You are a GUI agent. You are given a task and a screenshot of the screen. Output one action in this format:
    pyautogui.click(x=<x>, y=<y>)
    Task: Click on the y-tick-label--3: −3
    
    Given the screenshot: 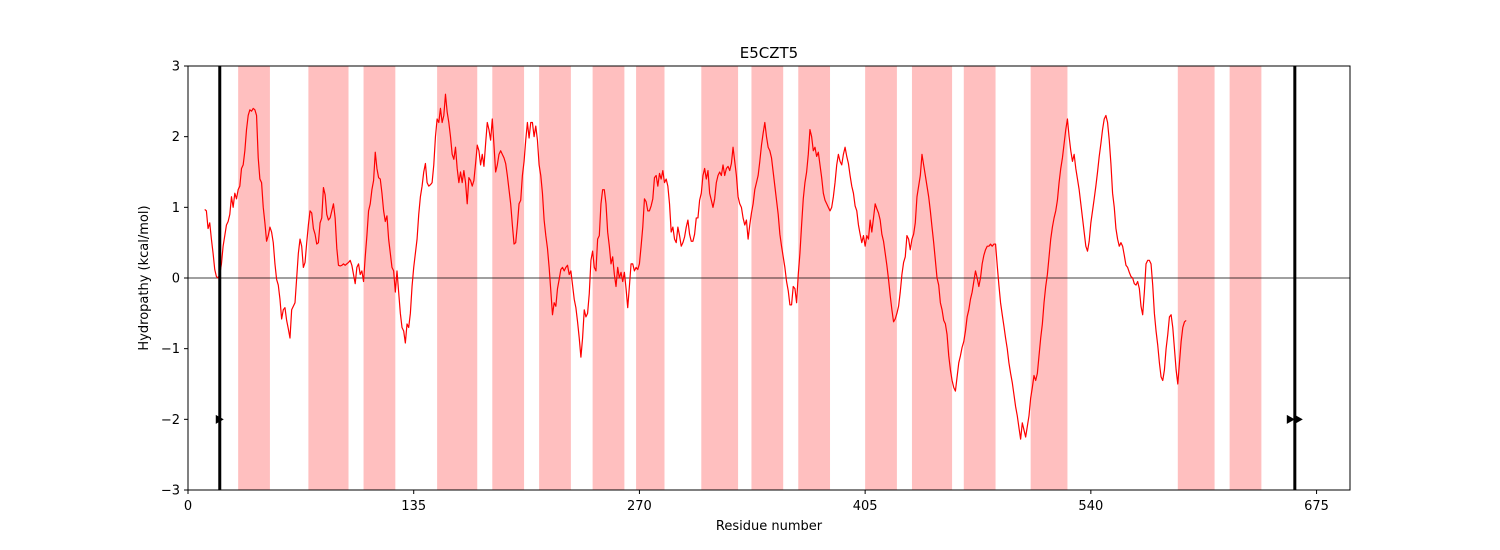 What is the action you would take?
    pyautogui.click(x=170, y=491)
    